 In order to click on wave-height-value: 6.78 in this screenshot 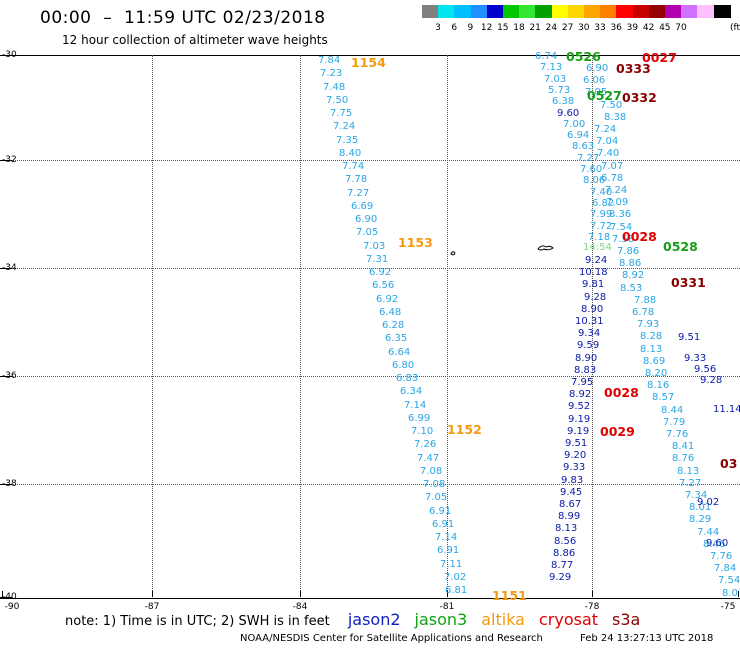, I will do `click(643, 312)`.